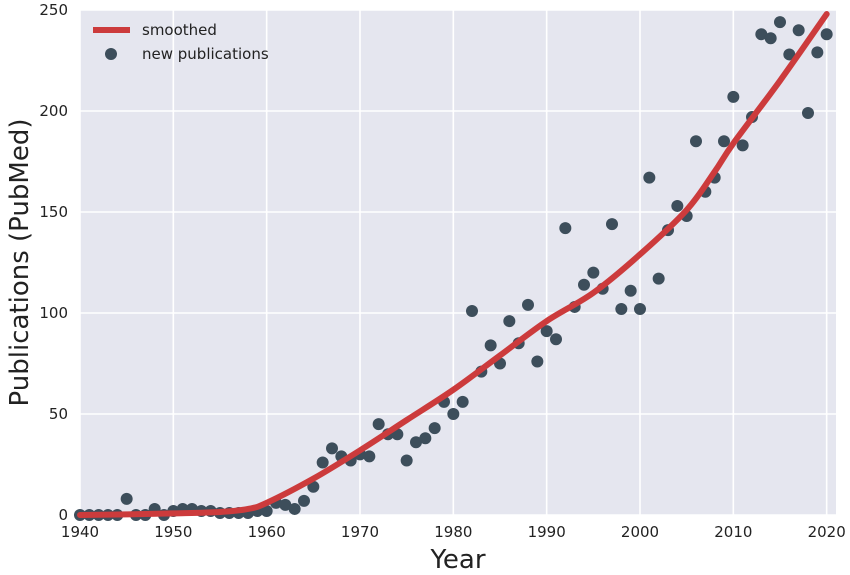 The height and width of the screenshot is (575, 850). I want to click on x-tick-label: 1970, so click(360, 532).